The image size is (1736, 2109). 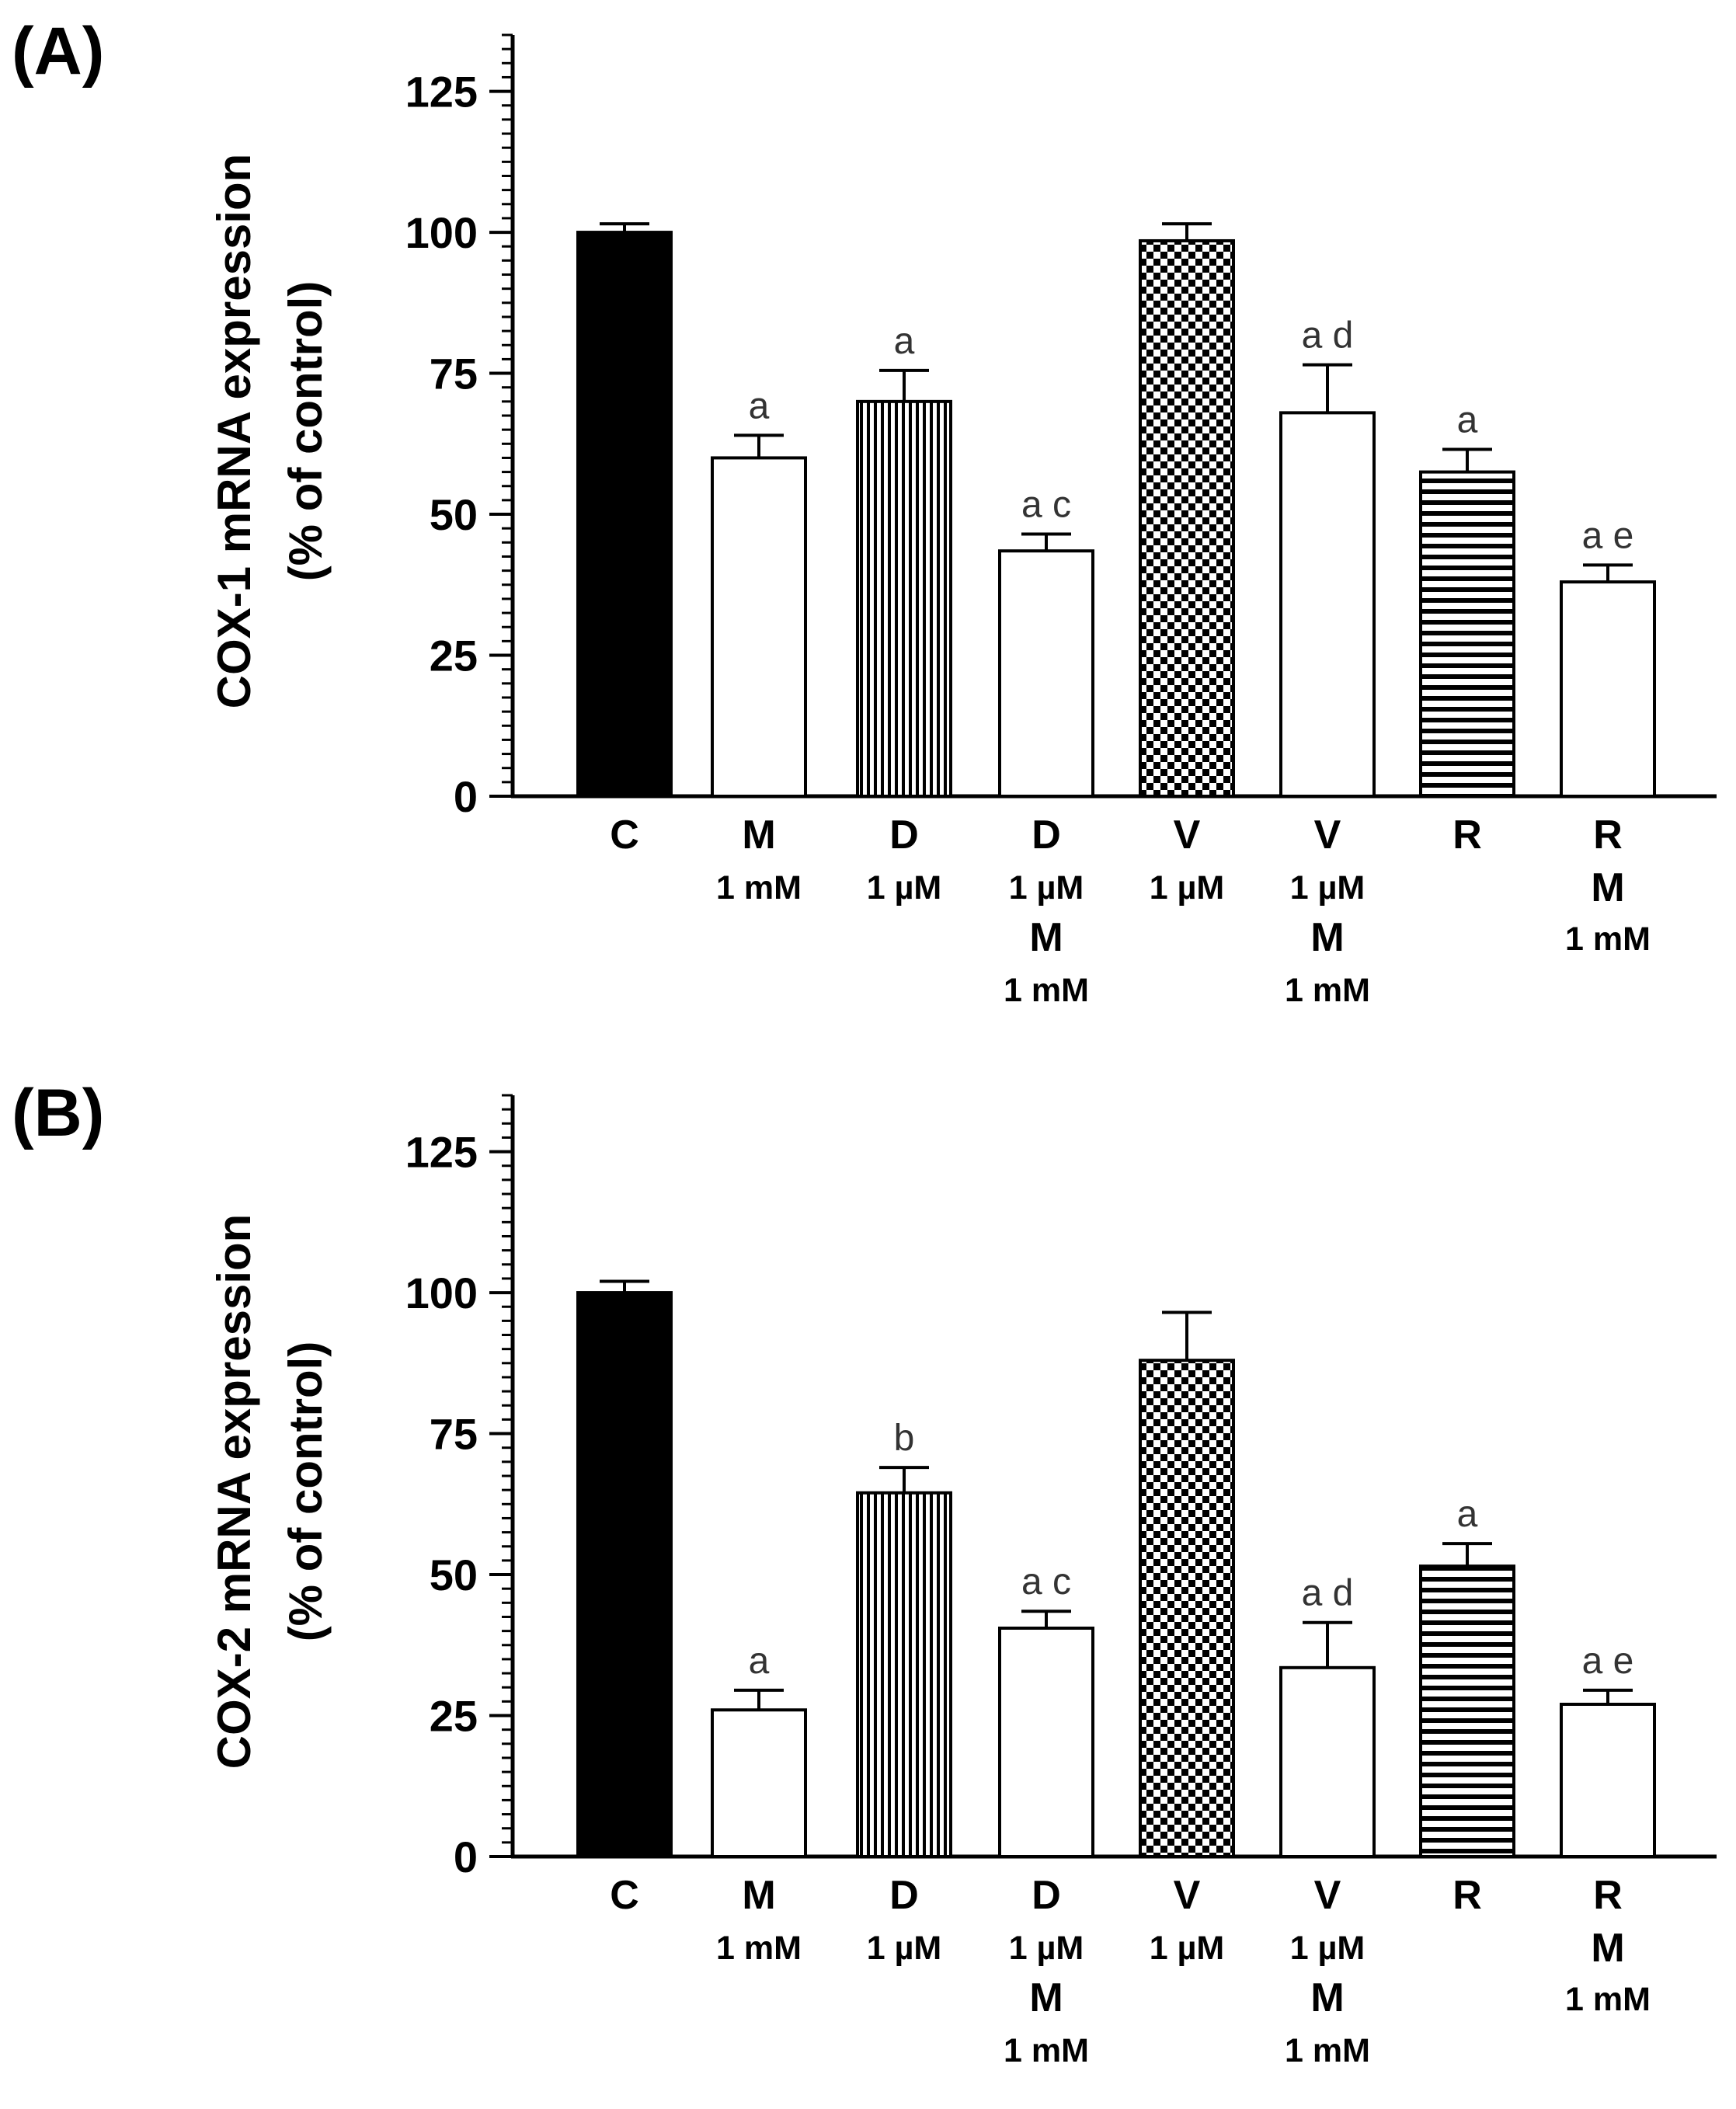 I want to click on significance-label: b, so click(x=904, y=1438).